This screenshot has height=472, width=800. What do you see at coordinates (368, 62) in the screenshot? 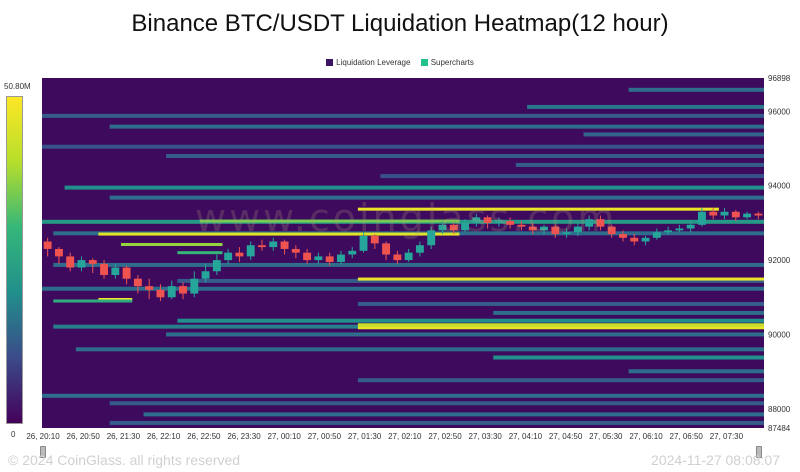
I see `legend-item-liquidation-leverage: Liquidation Leverage` at bounding box center [368, 62].